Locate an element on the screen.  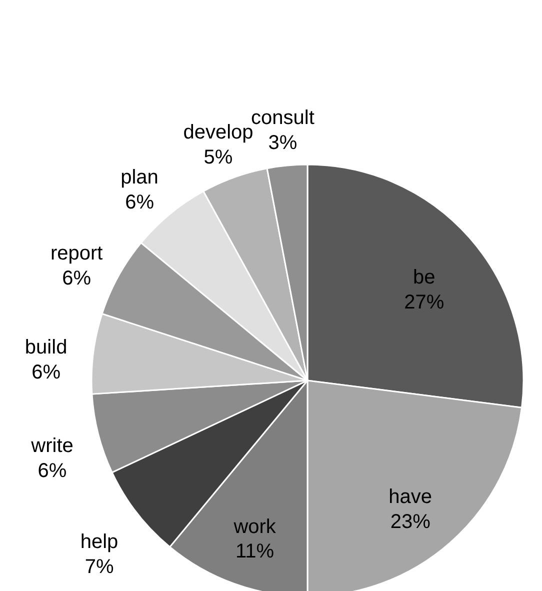
data-label: 27% is located at coordinates (424, 302).